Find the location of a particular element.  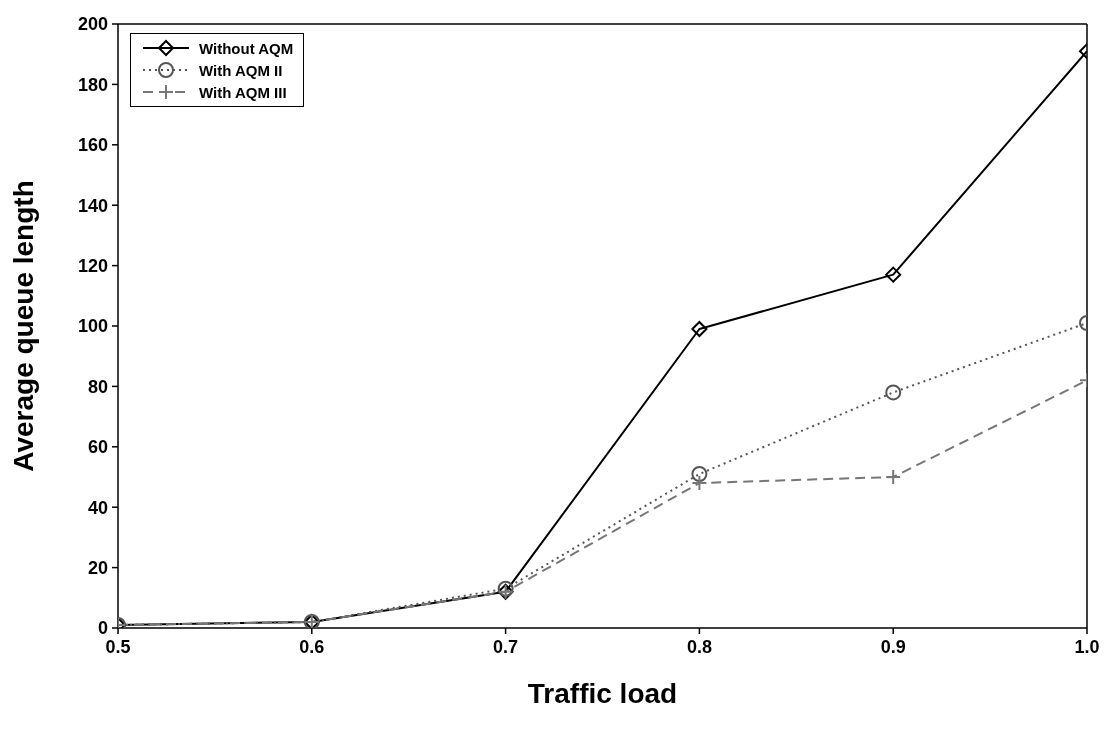

y-tick-label: 180 is located at coordinates (92, 84).